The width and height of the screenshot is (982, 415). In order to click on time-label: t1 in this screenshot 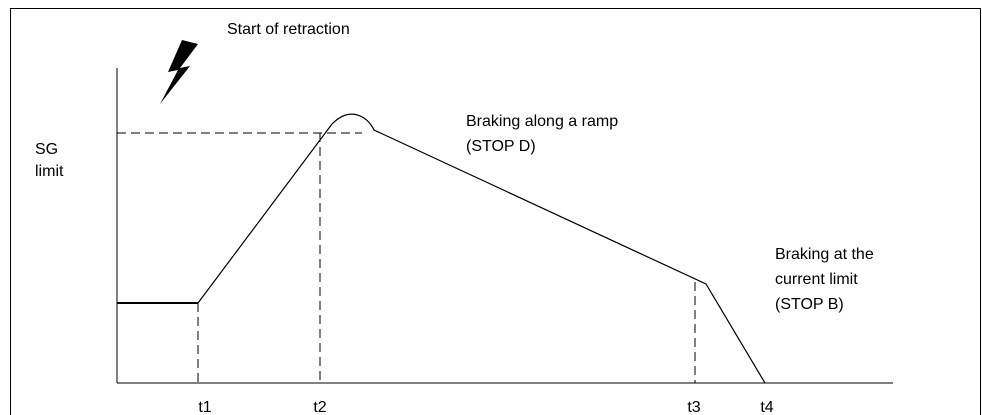, I will do `click(204, 407)`.